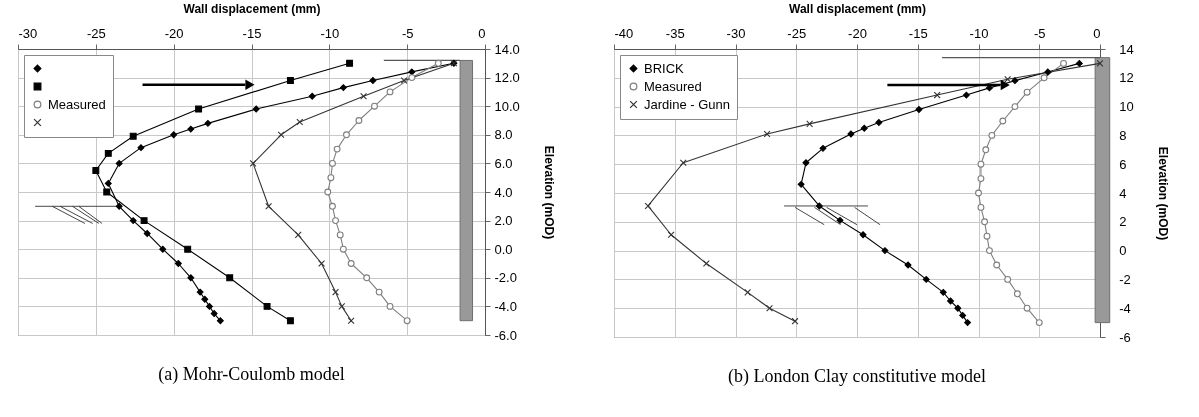 This screenshot has width=1199, height=417. What do you see at coordinates (1125, 337) in the screenshot?
I see `y-tick-label: -6` at bounding box center [1125, 337].